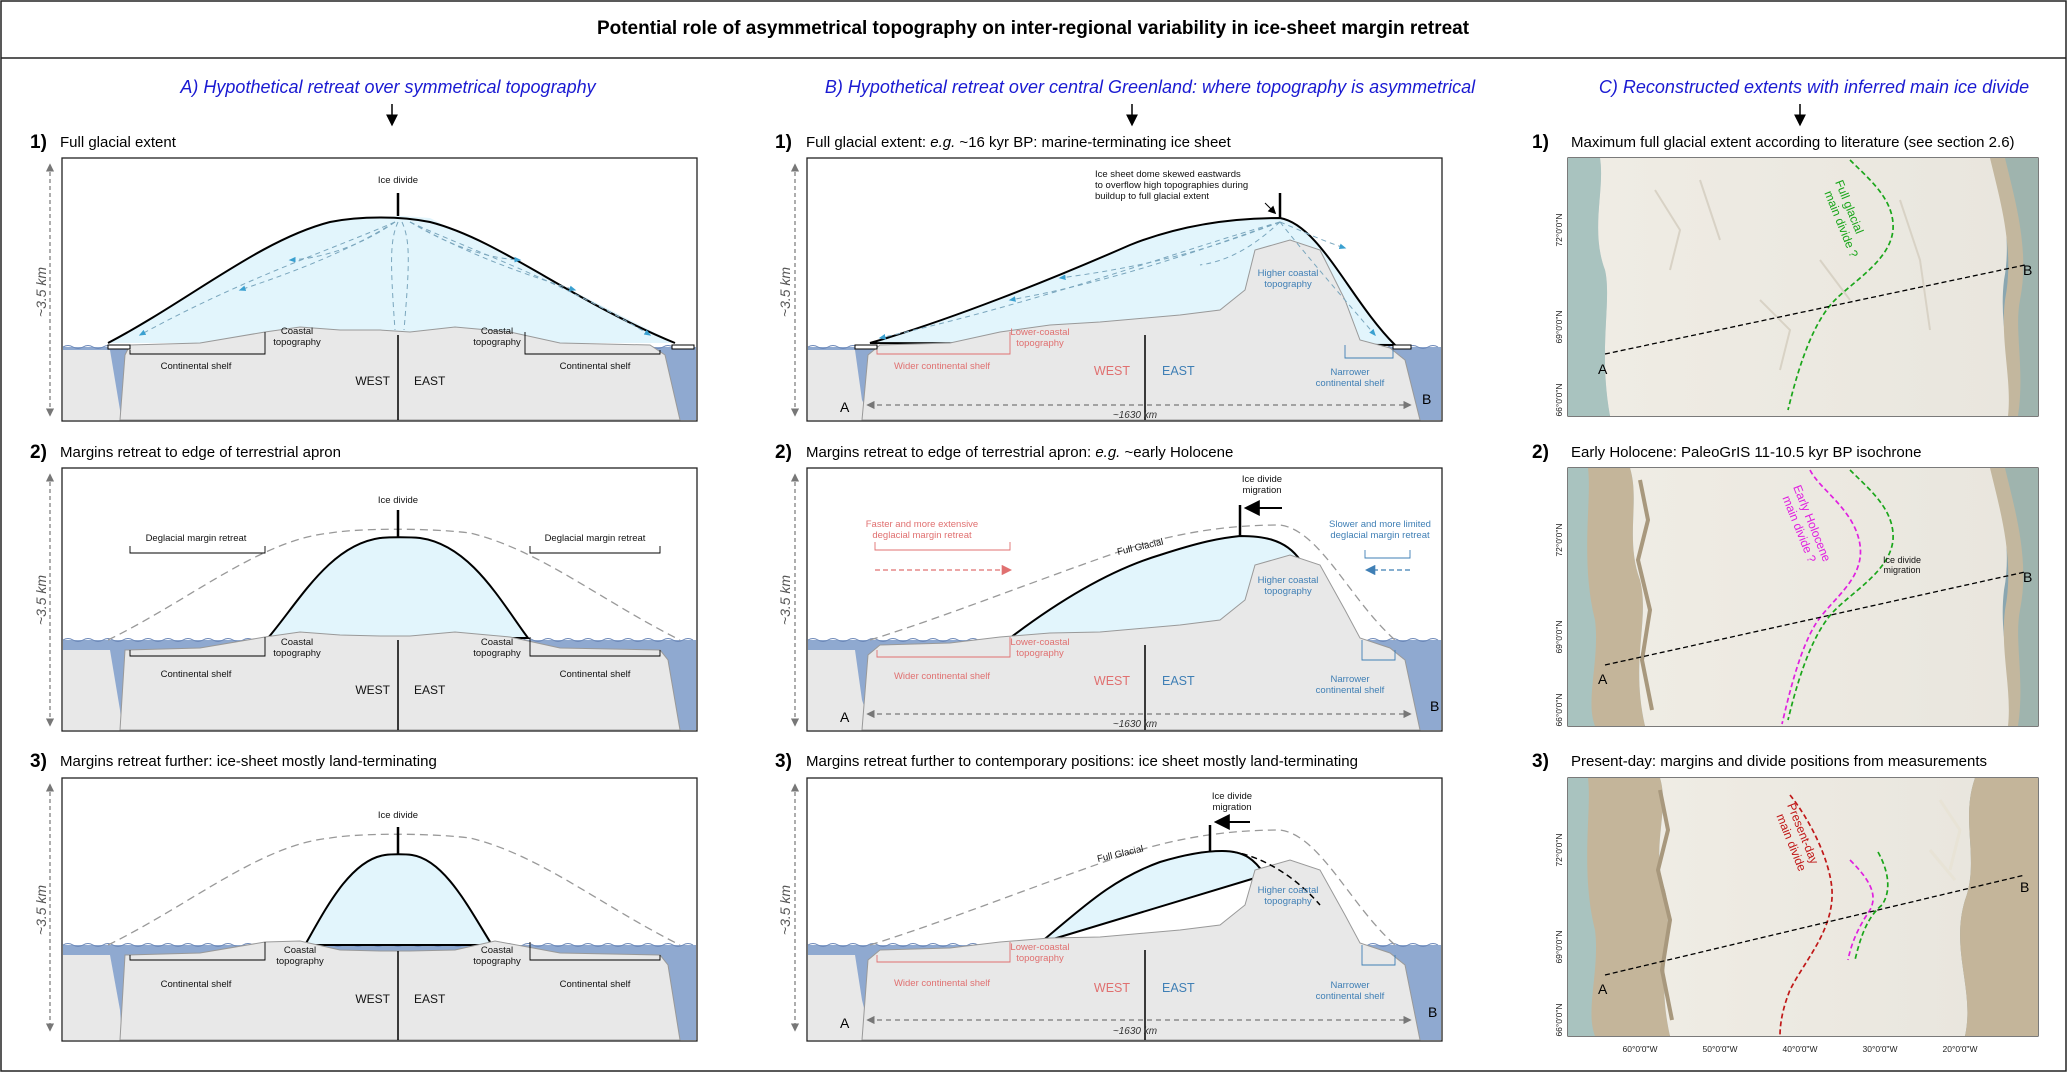  Describe the element at coordinates (196, 984) in the screenshot. I see `panel-a3-shelf-west: Continental shelf` at that location.